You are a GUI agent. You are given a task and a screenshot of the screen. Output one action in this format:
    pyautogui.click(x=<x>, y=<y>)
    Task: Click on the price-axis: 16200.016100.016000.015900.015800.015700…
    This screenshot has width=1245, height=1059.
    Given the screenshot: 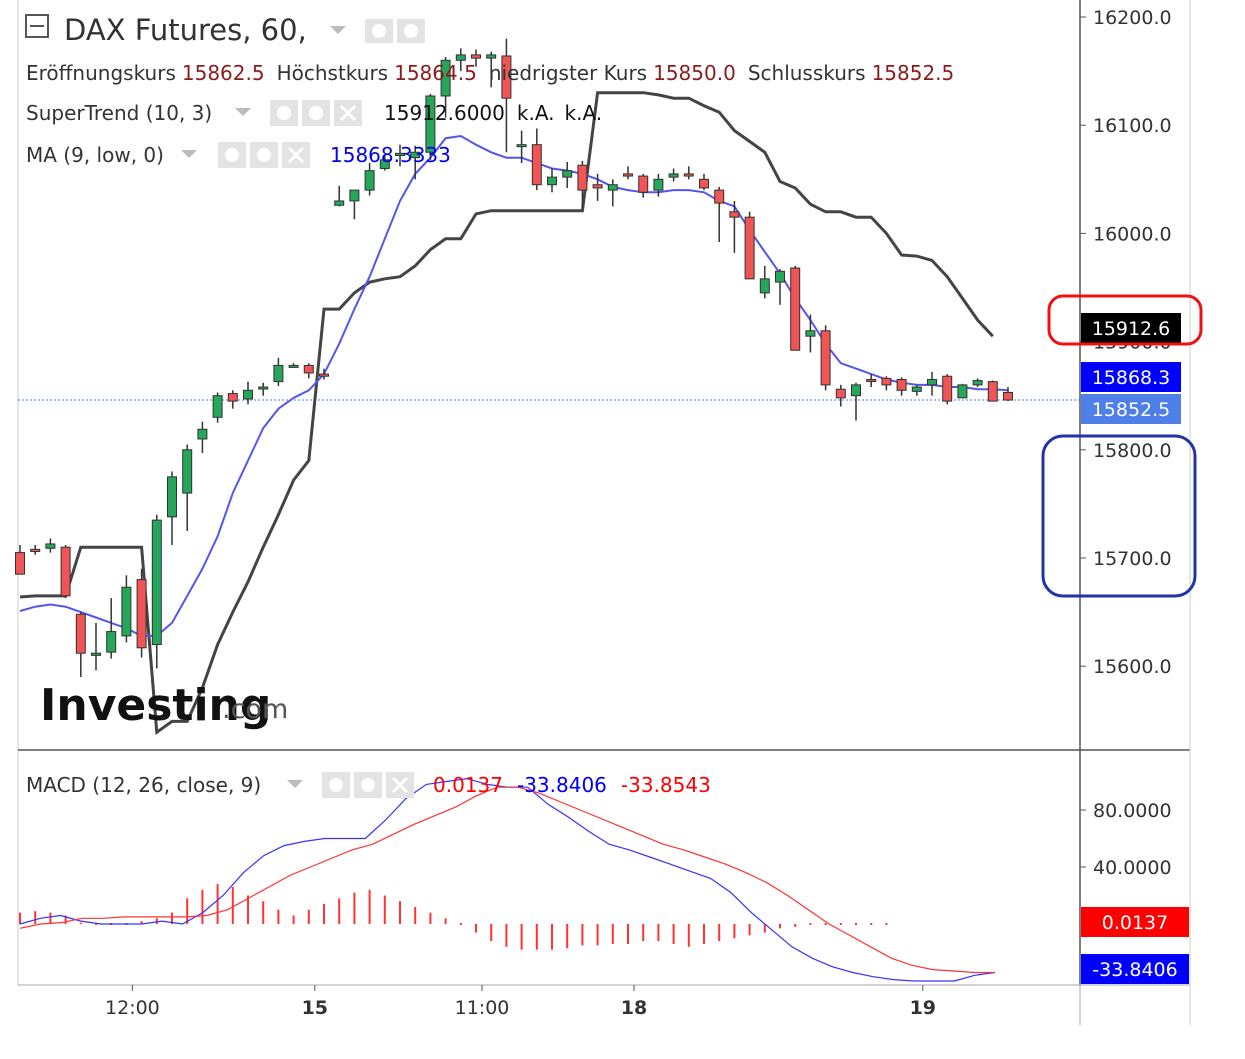 What is the action you would take?
    pyautogui.click(x=1134, y=495)
    